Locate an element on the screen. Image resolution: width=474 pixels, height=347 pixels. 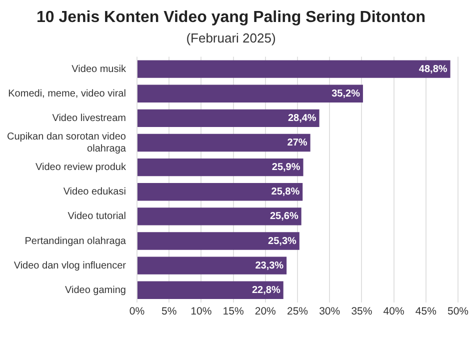
y-tick-label: Video edukasi is located at coordinates (94, 192).